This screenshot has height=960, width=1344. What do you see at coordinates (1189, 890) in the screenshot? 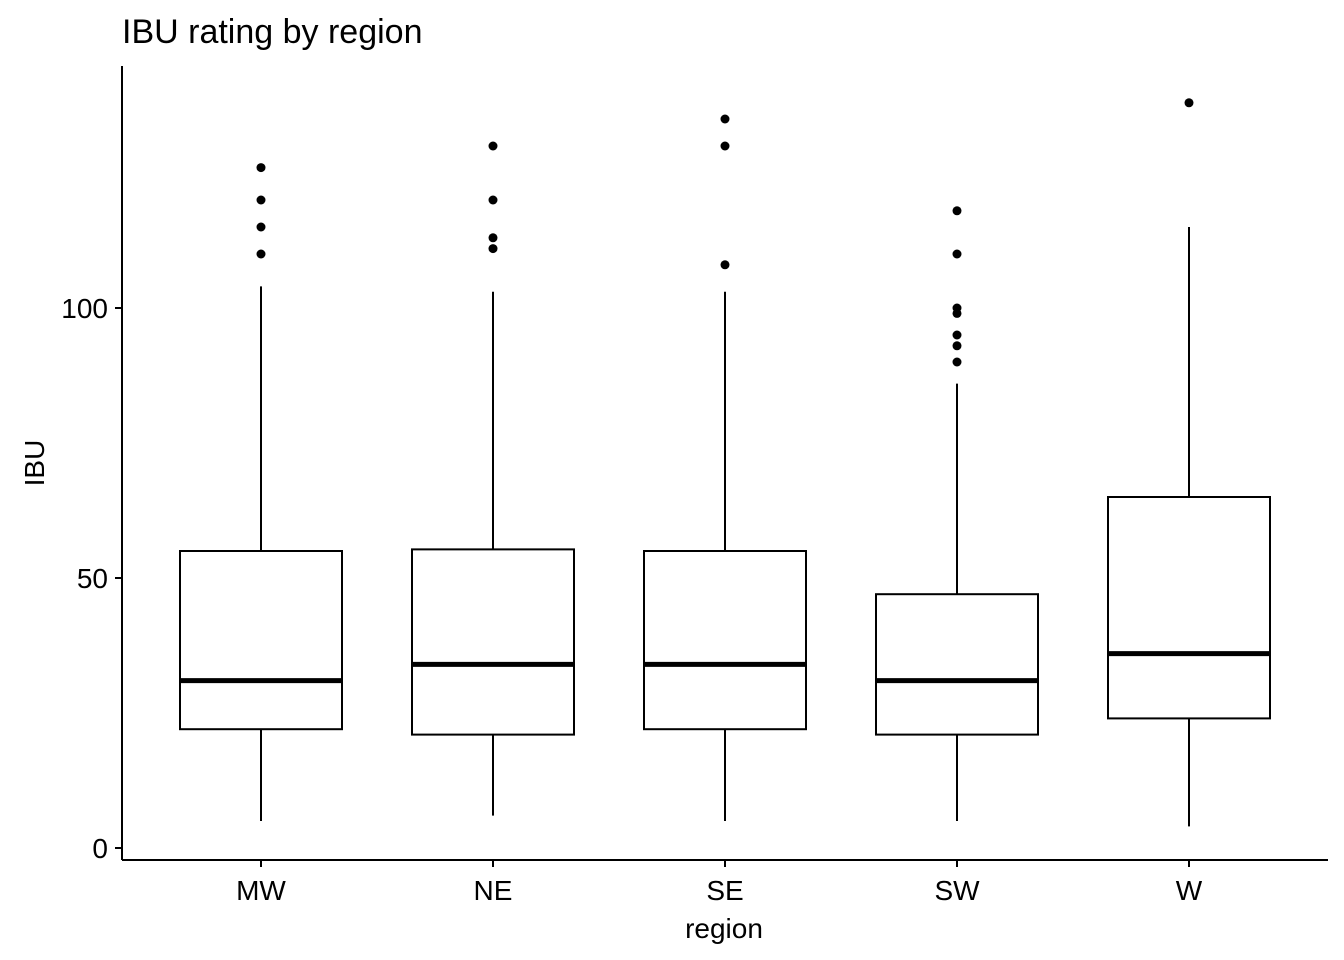
I see `x-tick-label-W: W` at bounding box center [1189, 890].